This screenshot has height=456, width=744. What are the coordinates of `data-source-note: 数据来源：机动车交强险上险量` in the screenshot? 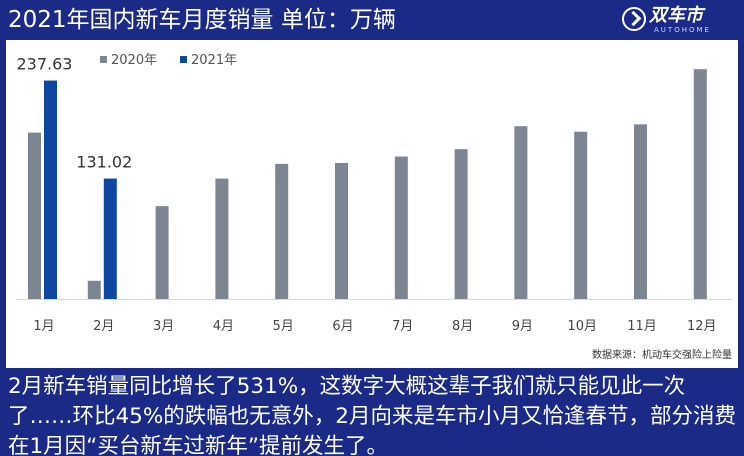 It's located at (662, 355).